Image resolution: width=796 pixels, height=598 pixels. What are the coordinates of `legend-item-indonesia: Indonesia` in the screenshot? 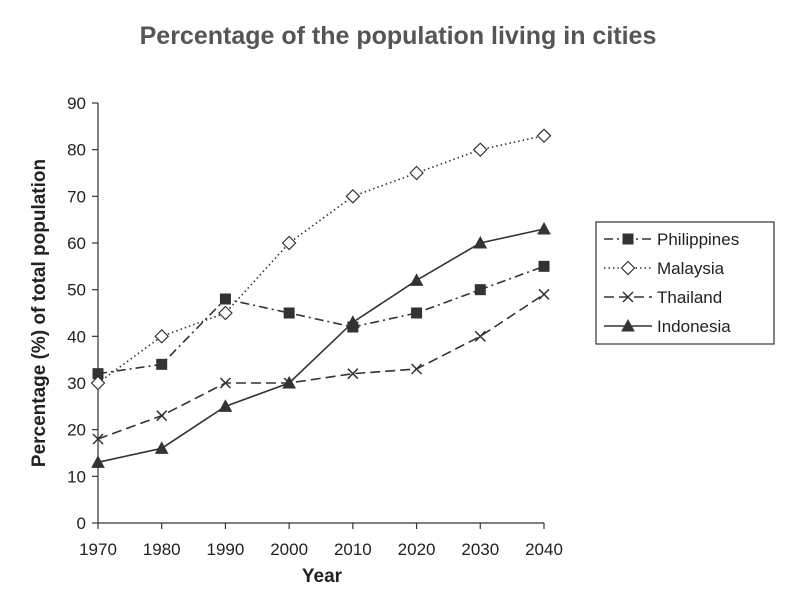 It's located at (667, 326).